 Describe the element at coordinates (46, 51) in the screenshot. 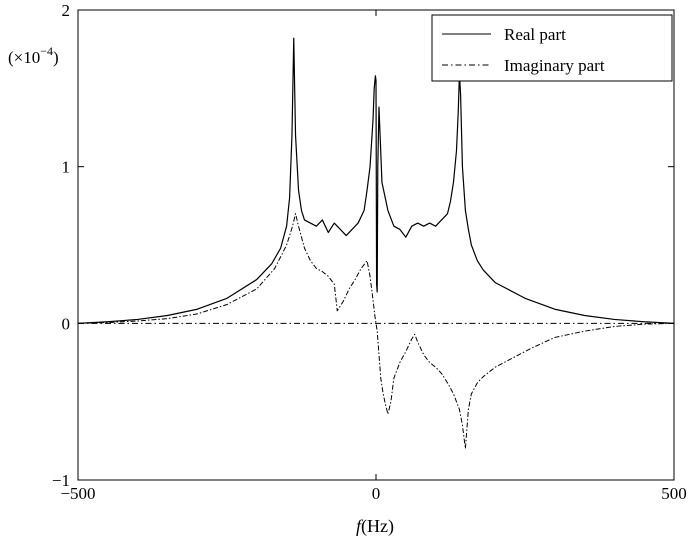

I see `y-multiplier-exponent: −4` at that location.